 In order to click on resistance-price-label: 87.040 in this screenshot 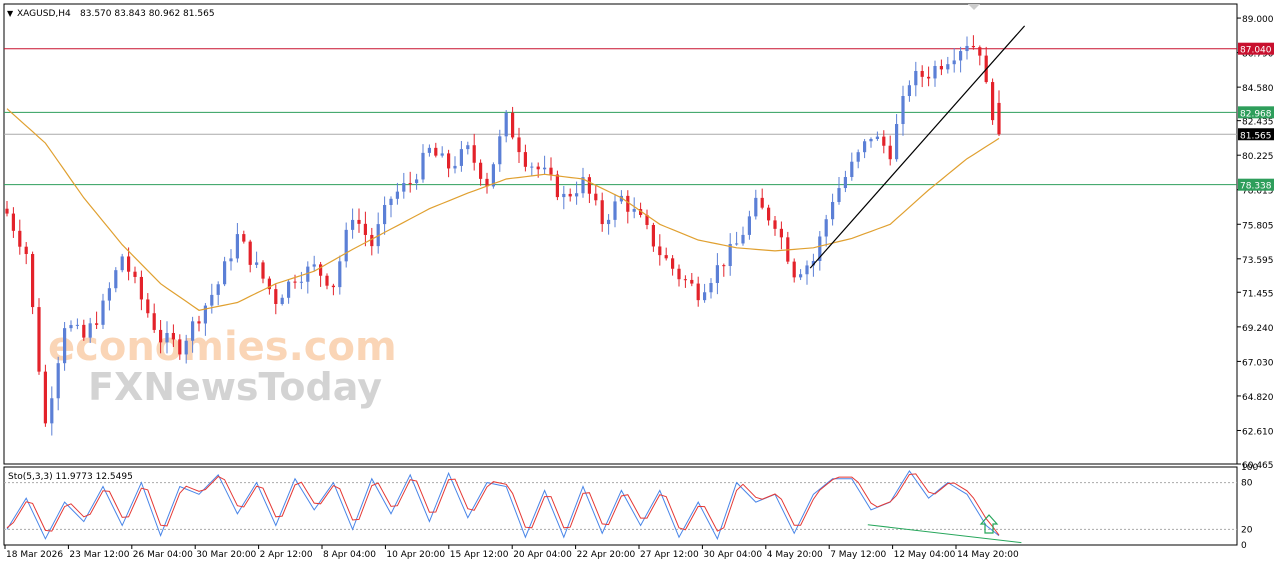, I will do `click(1256, 51)`.